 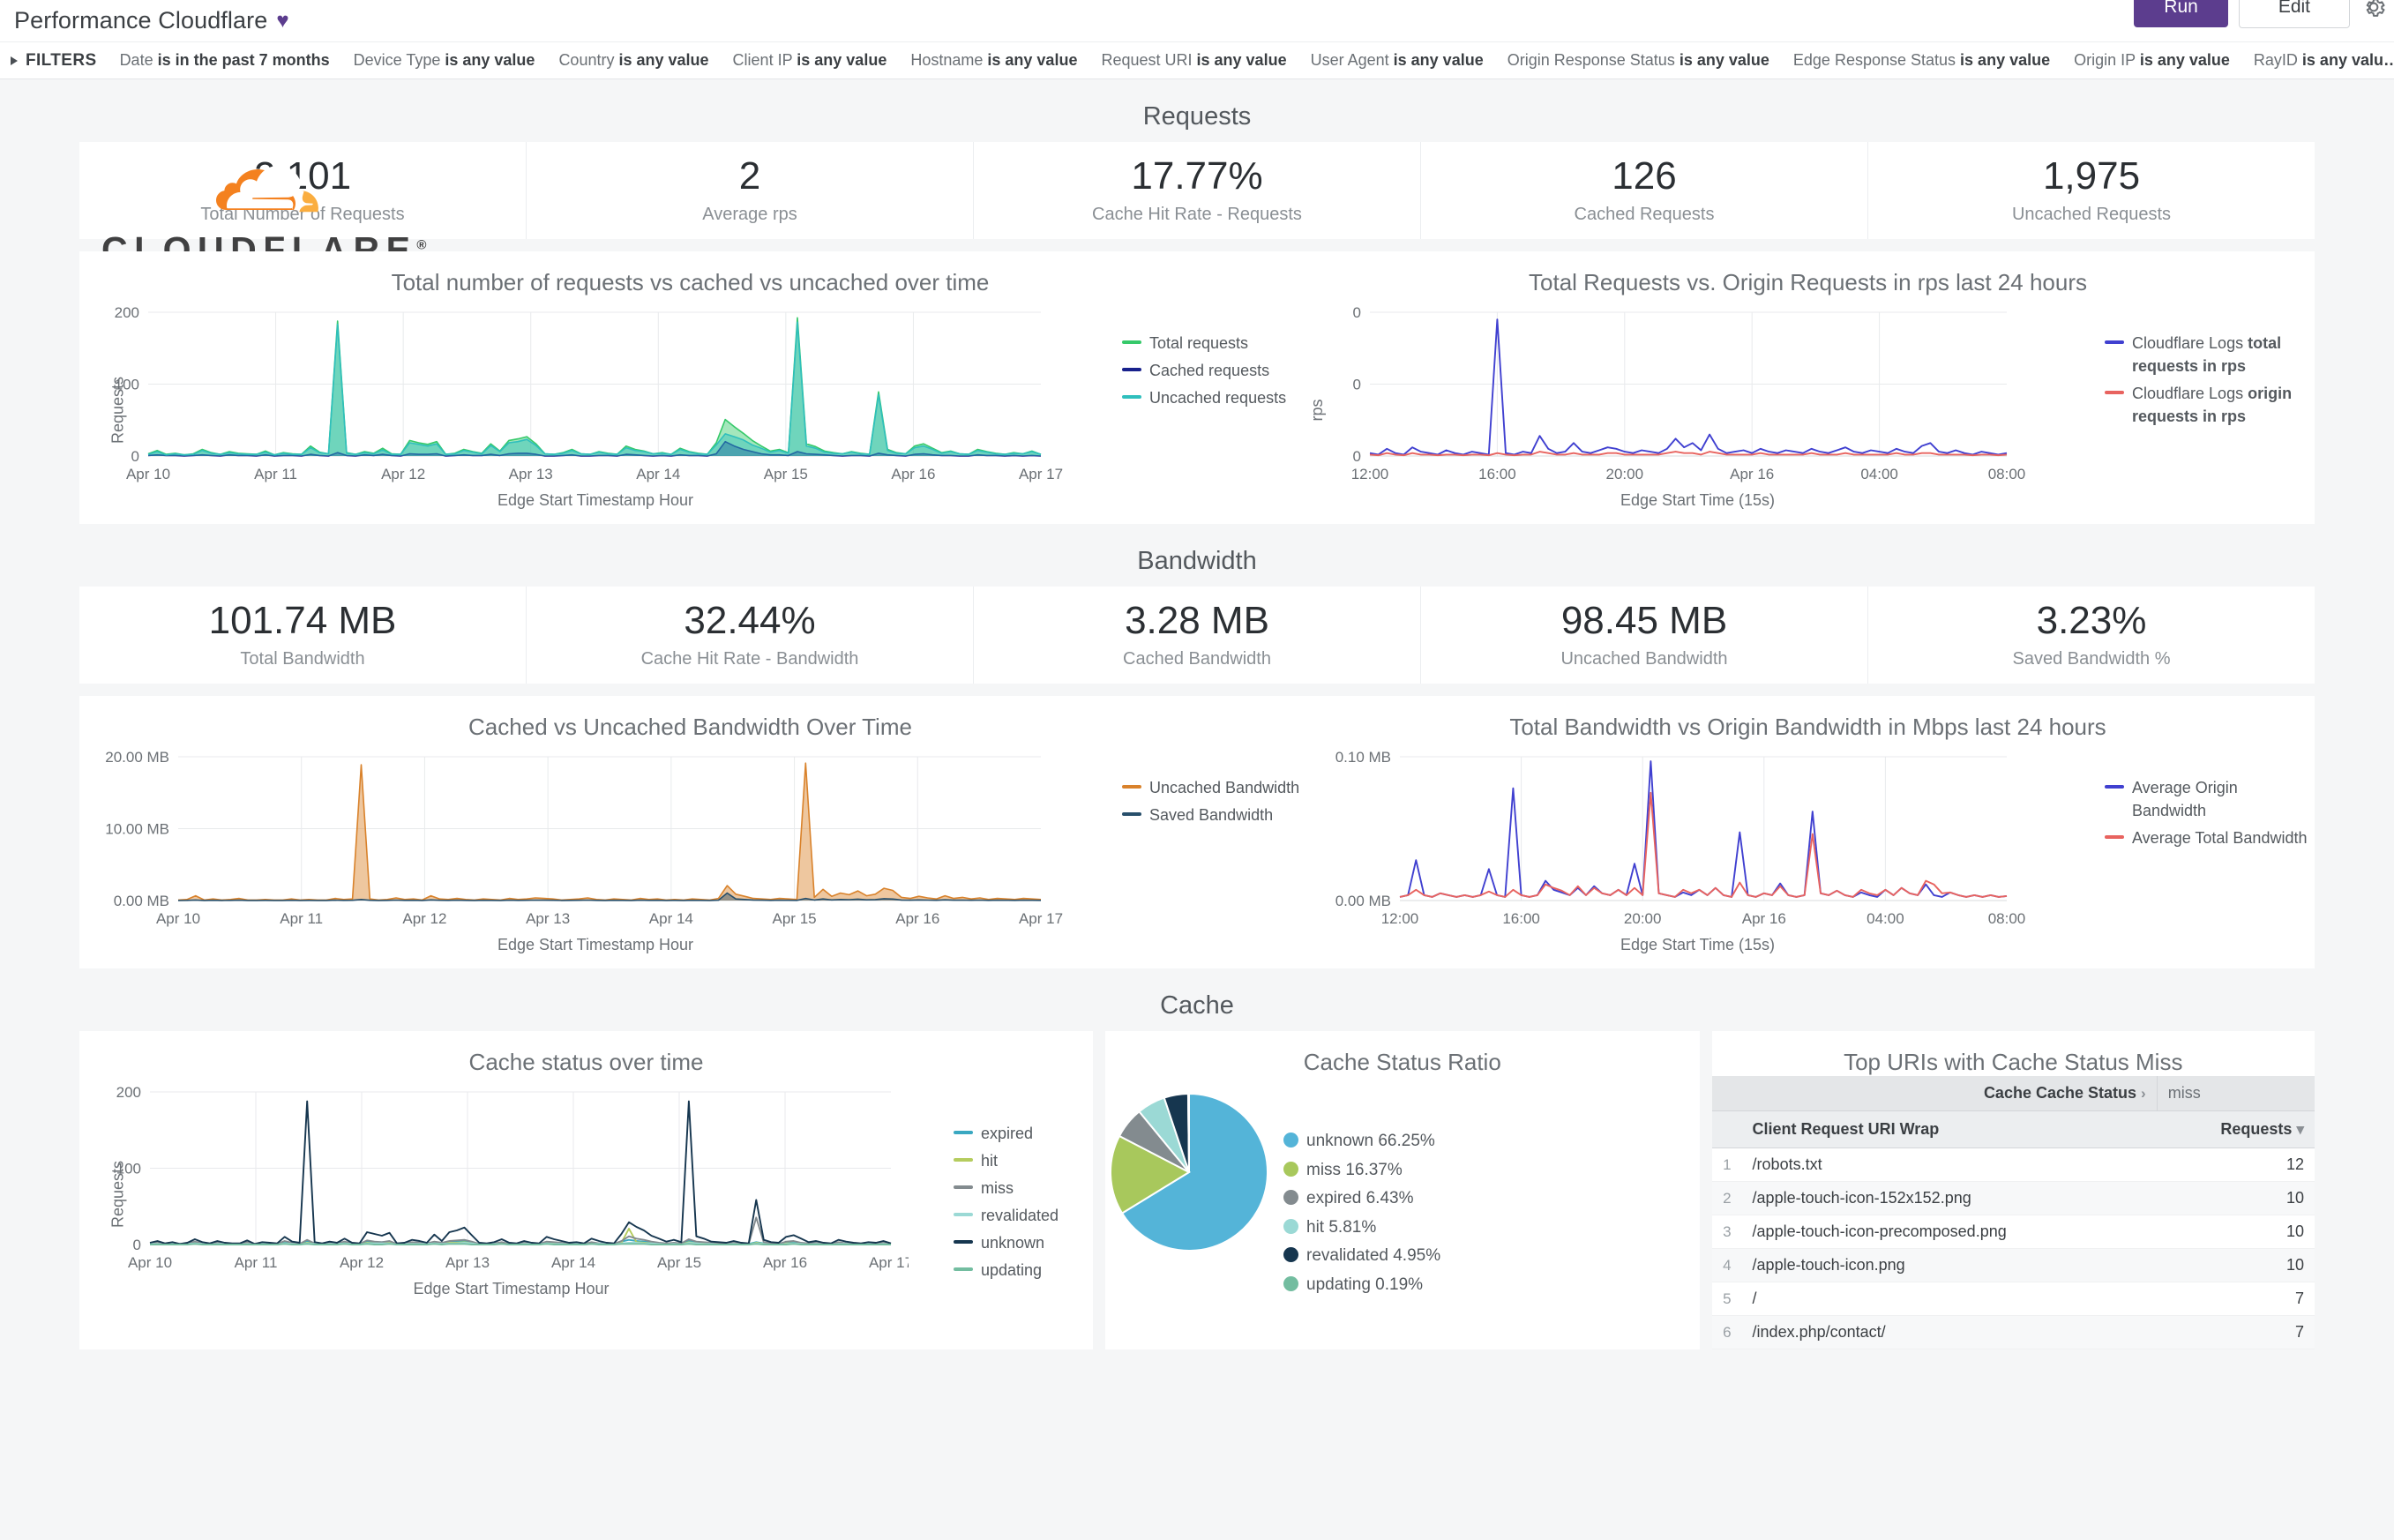 I want to click on kpi-label: Total Bandwidth, so click(x=302, y=659).